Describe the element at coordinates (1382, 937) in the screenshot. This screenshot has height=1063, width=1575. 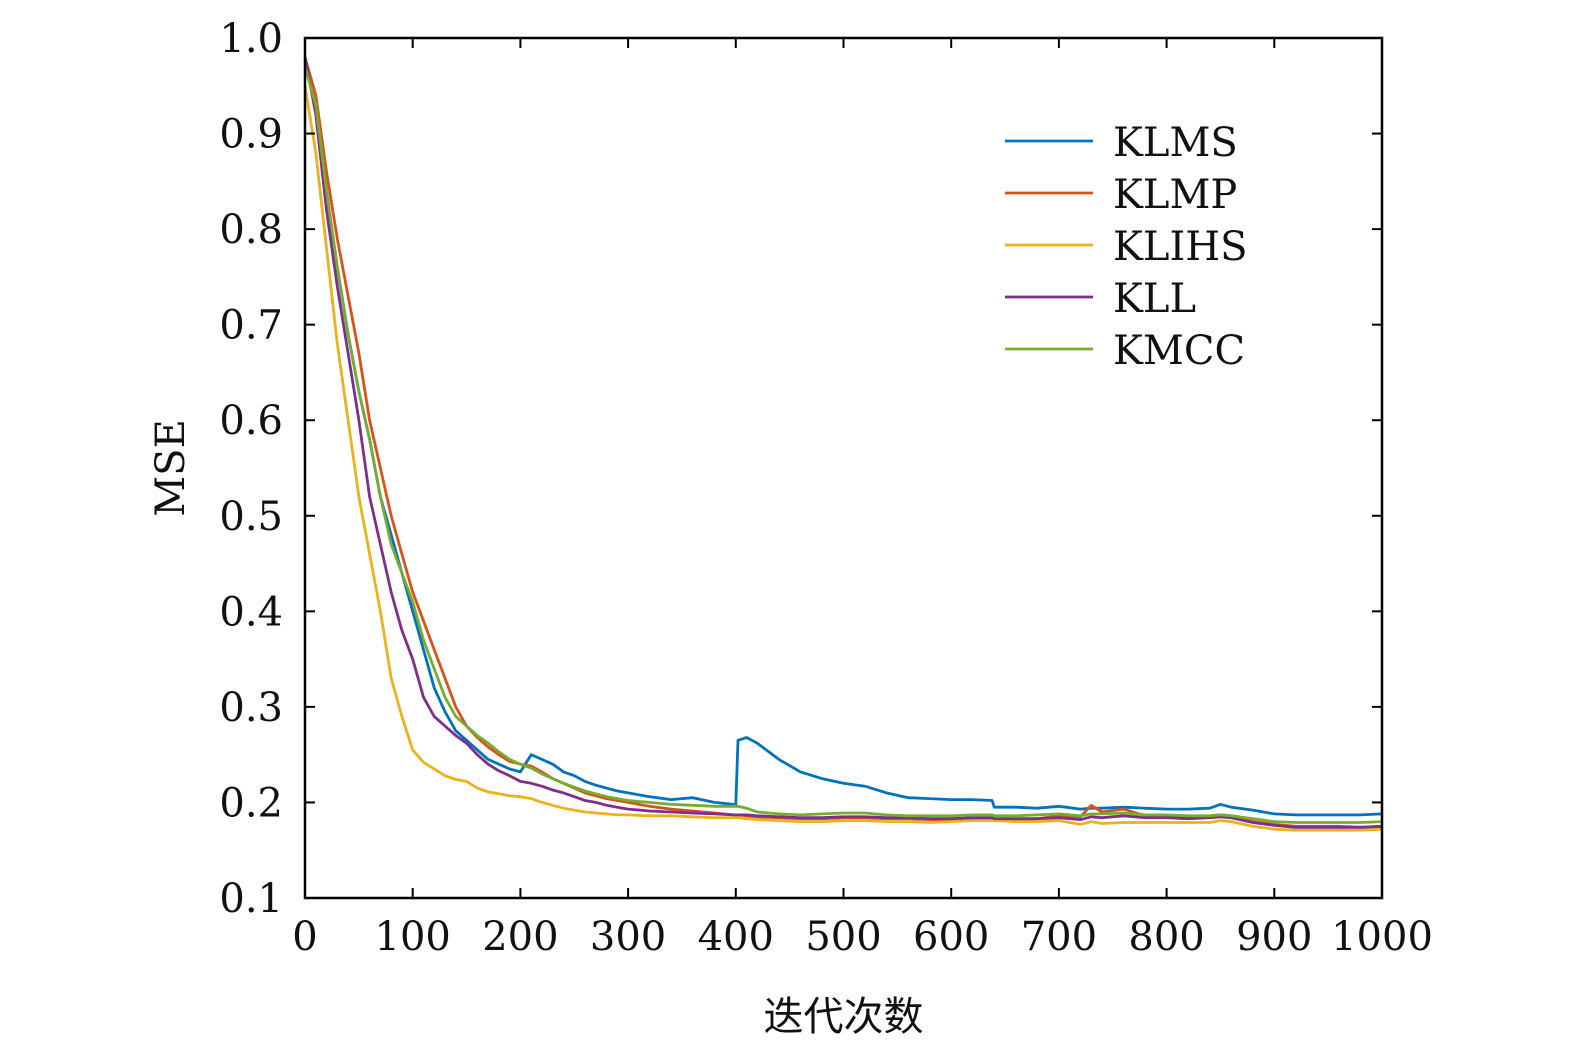
I see `x-tick-label: 1000` at that location.